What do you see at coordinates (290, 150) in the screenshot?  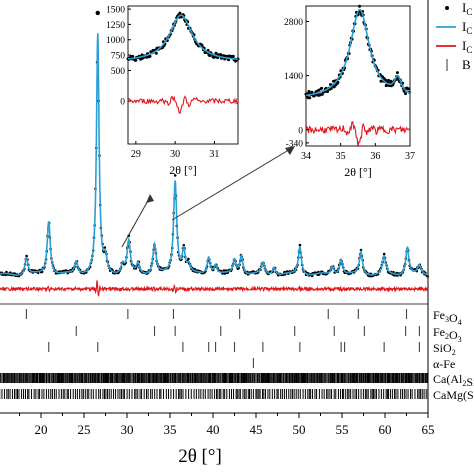 I see `zoom-arrow-right-head` at bounding box center [290, 150].